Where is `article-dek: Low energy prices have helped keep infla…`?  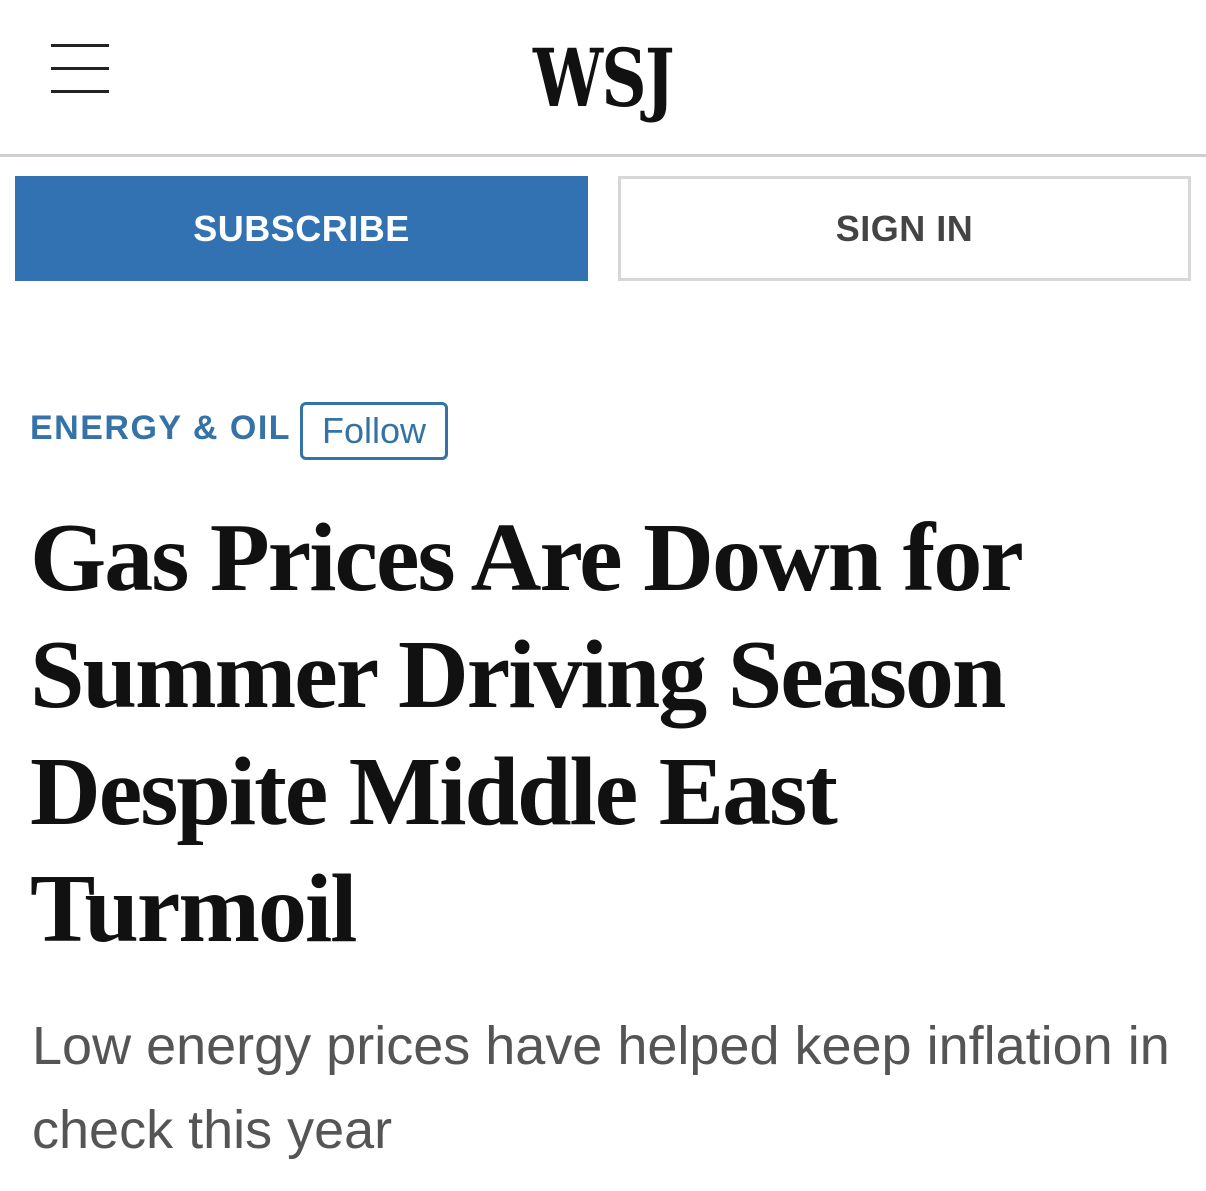 article-dek: Low energy prices have helped keep infla… is located at coordinates (601, 1088).